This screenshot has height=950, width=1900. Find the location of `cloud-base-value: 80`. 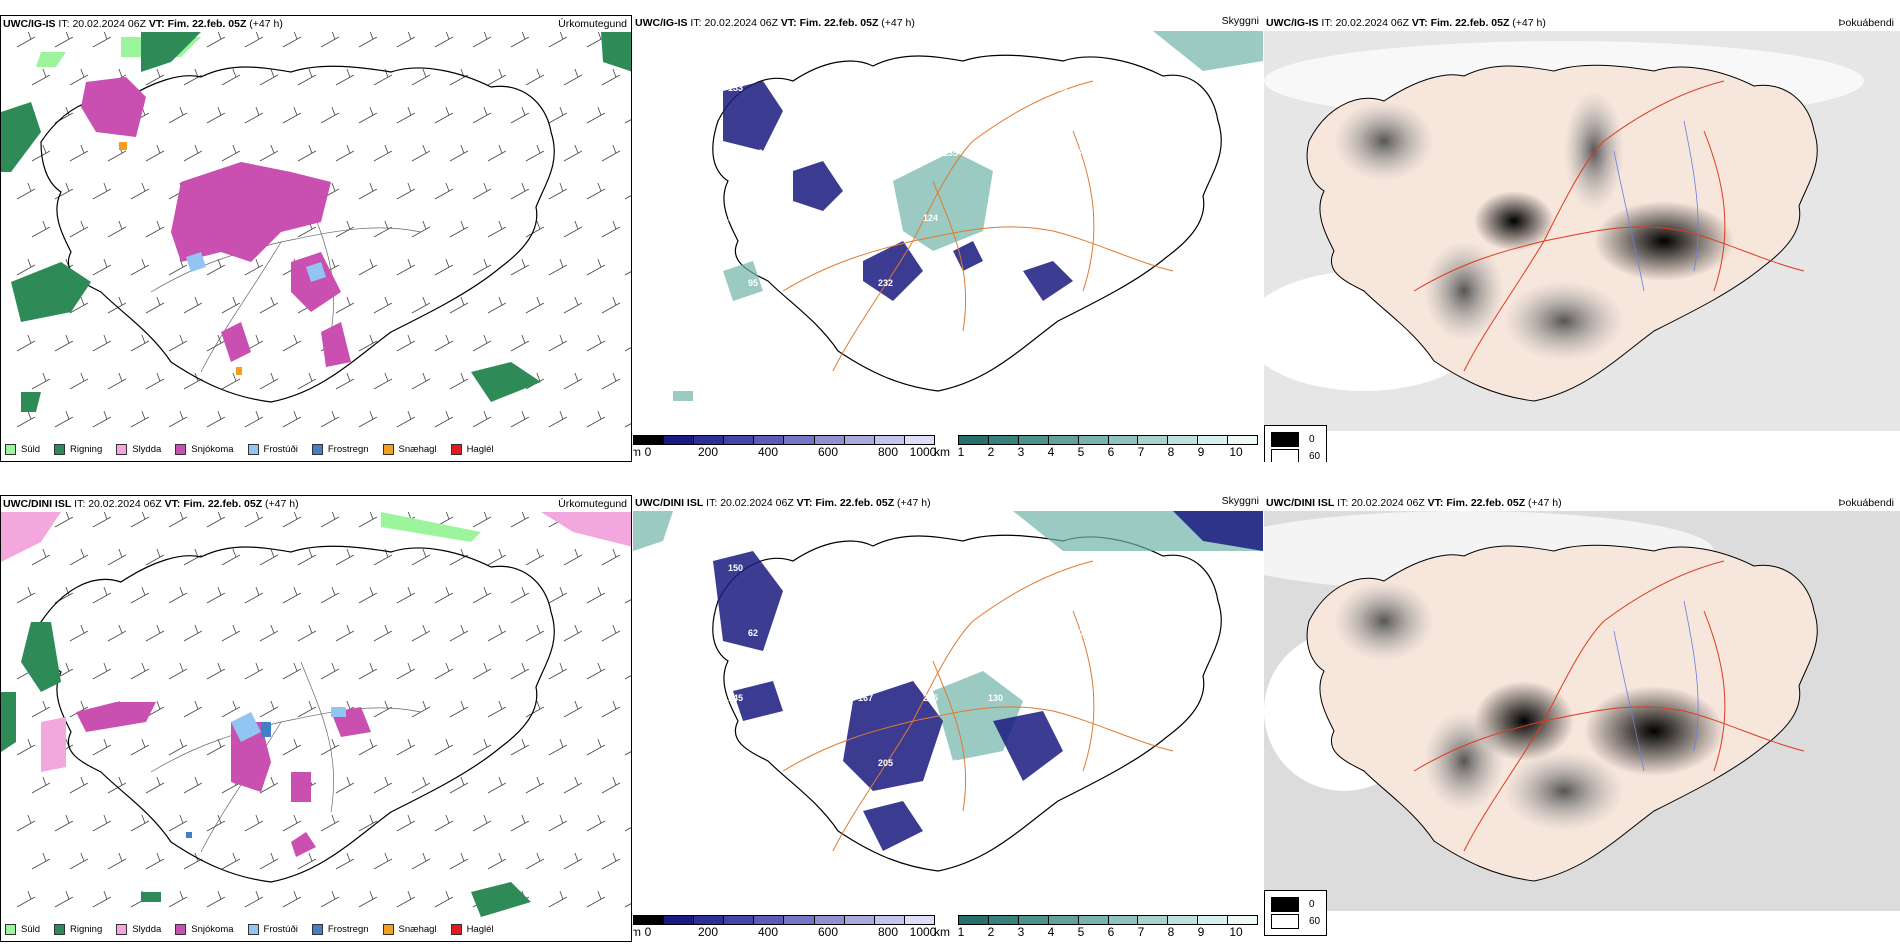

cloud-base-value: 80 is located at coordinates (993, 218).